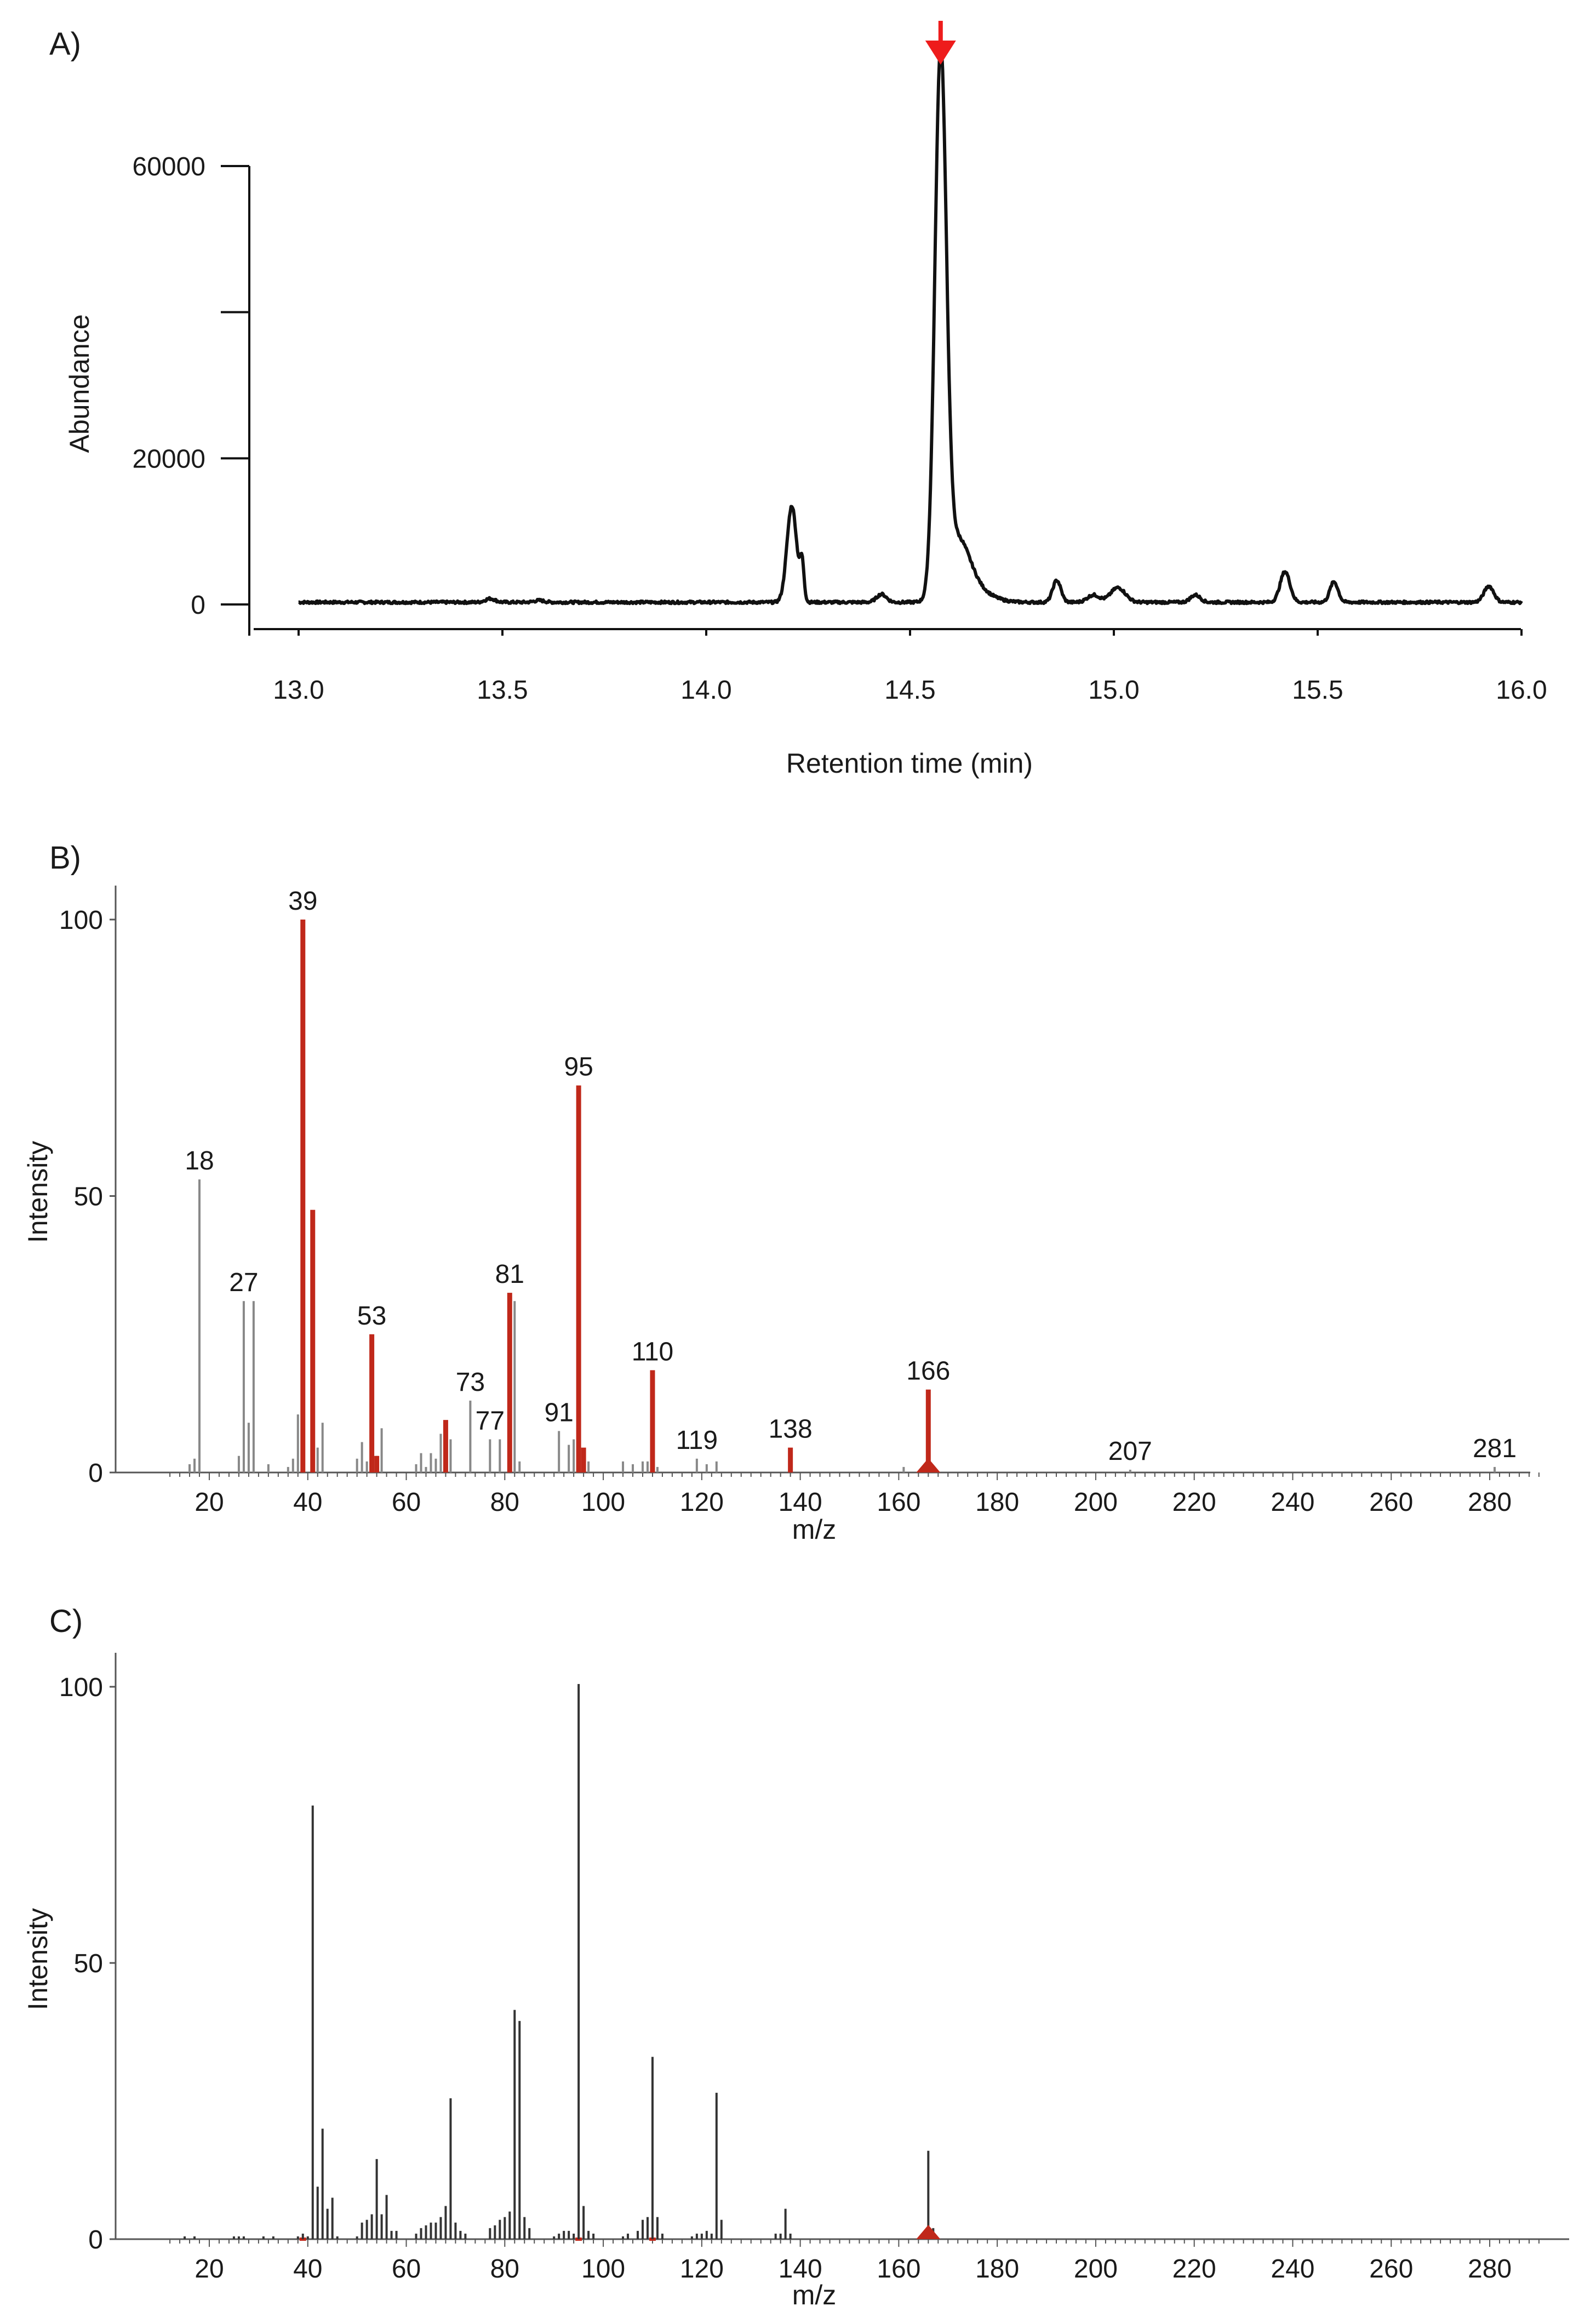  I want to click on panel-a-ylabel: Abundance, so click(79, 383).